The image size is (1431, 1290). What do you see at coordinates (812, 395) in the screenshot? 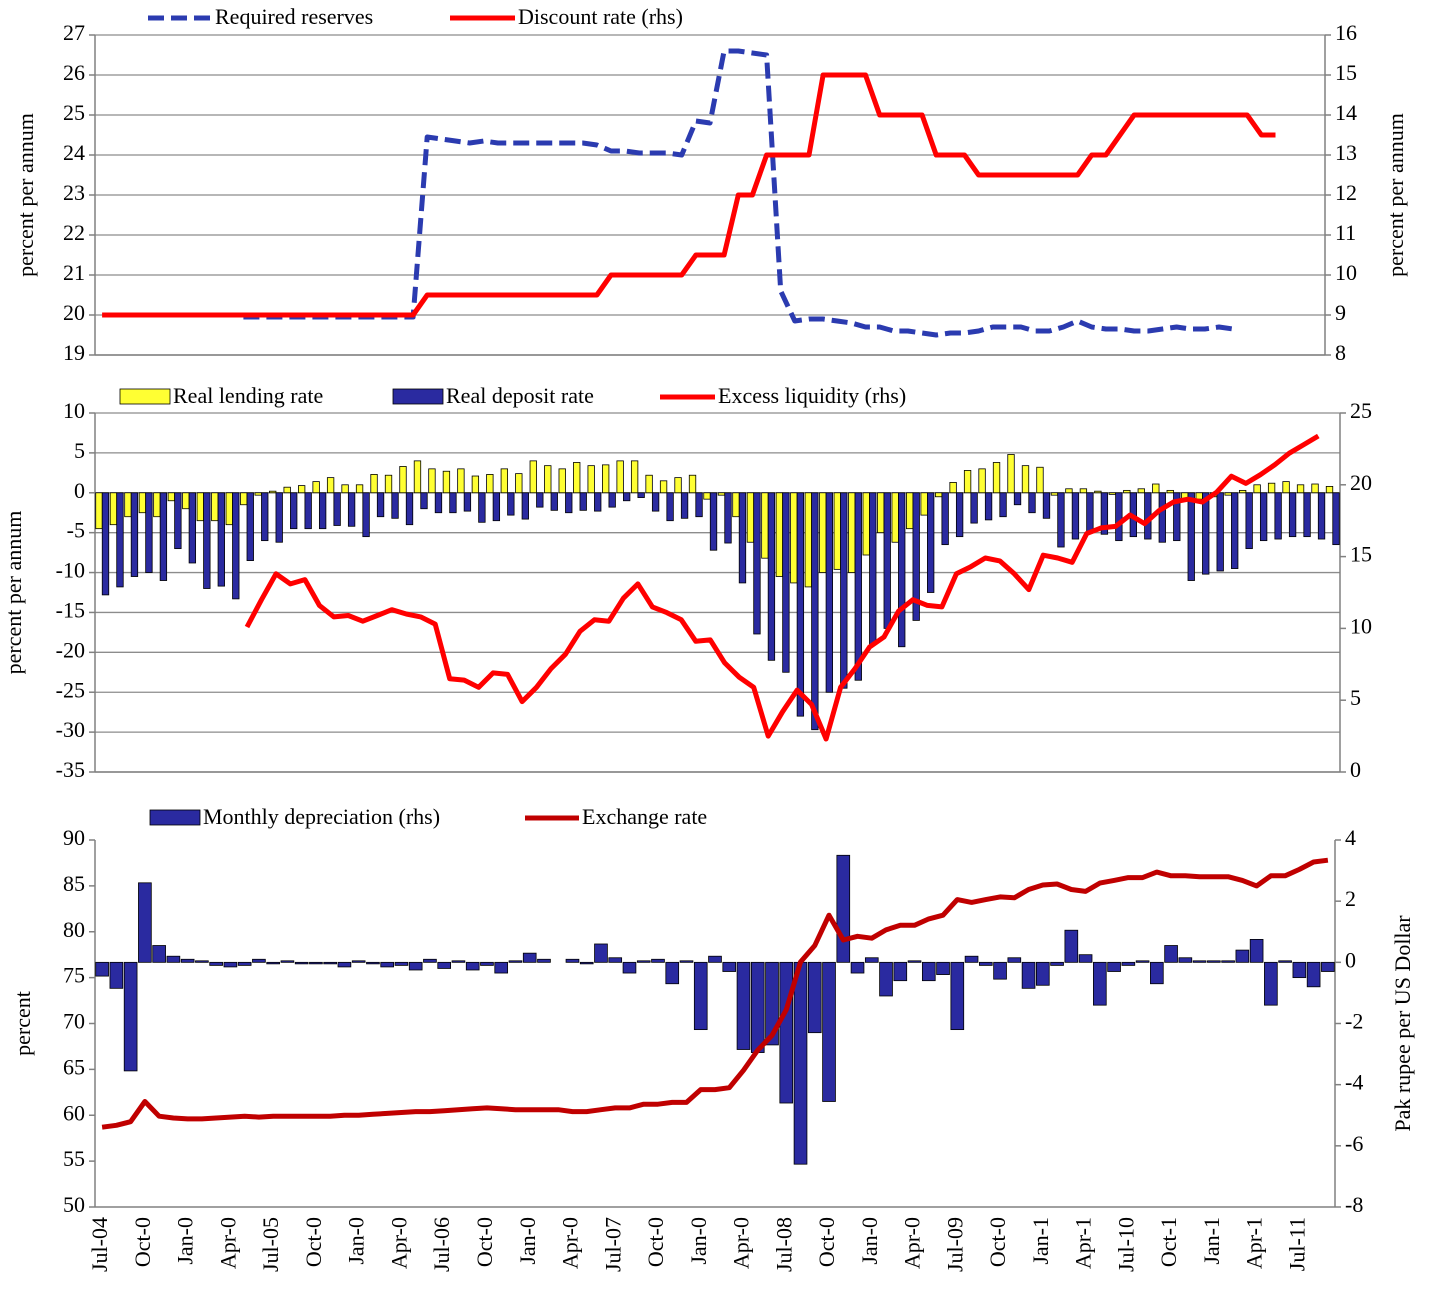
I see `legend-label: Excess liquidity (rhs)` at bounding box center [812, 395].